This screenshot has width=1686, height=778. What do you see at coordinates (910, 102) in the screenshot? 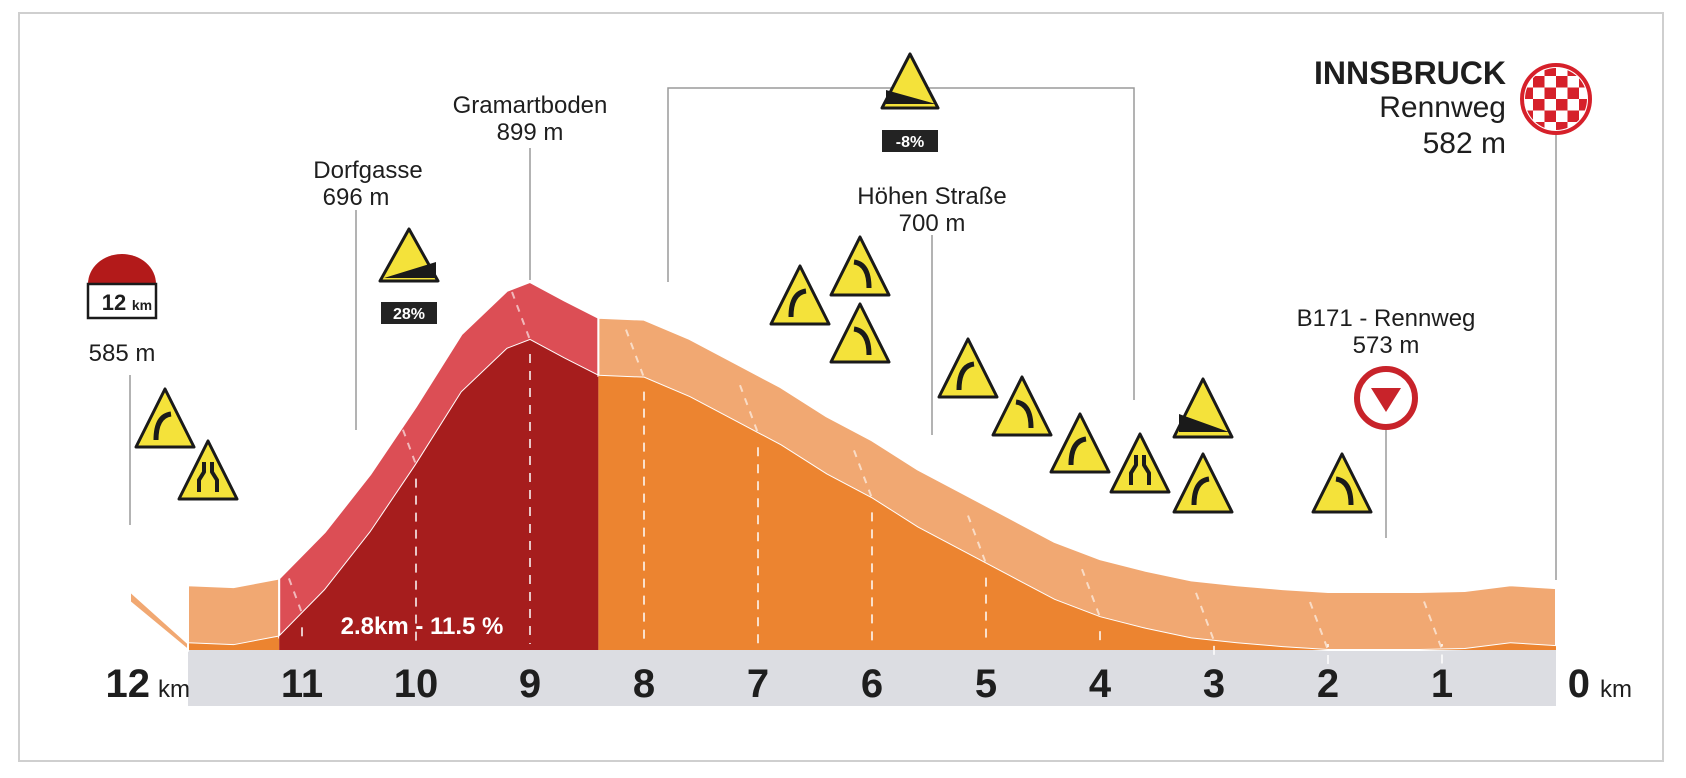
I see `gradient-sign-minus8: -8%` at bounding box center [910, 102].